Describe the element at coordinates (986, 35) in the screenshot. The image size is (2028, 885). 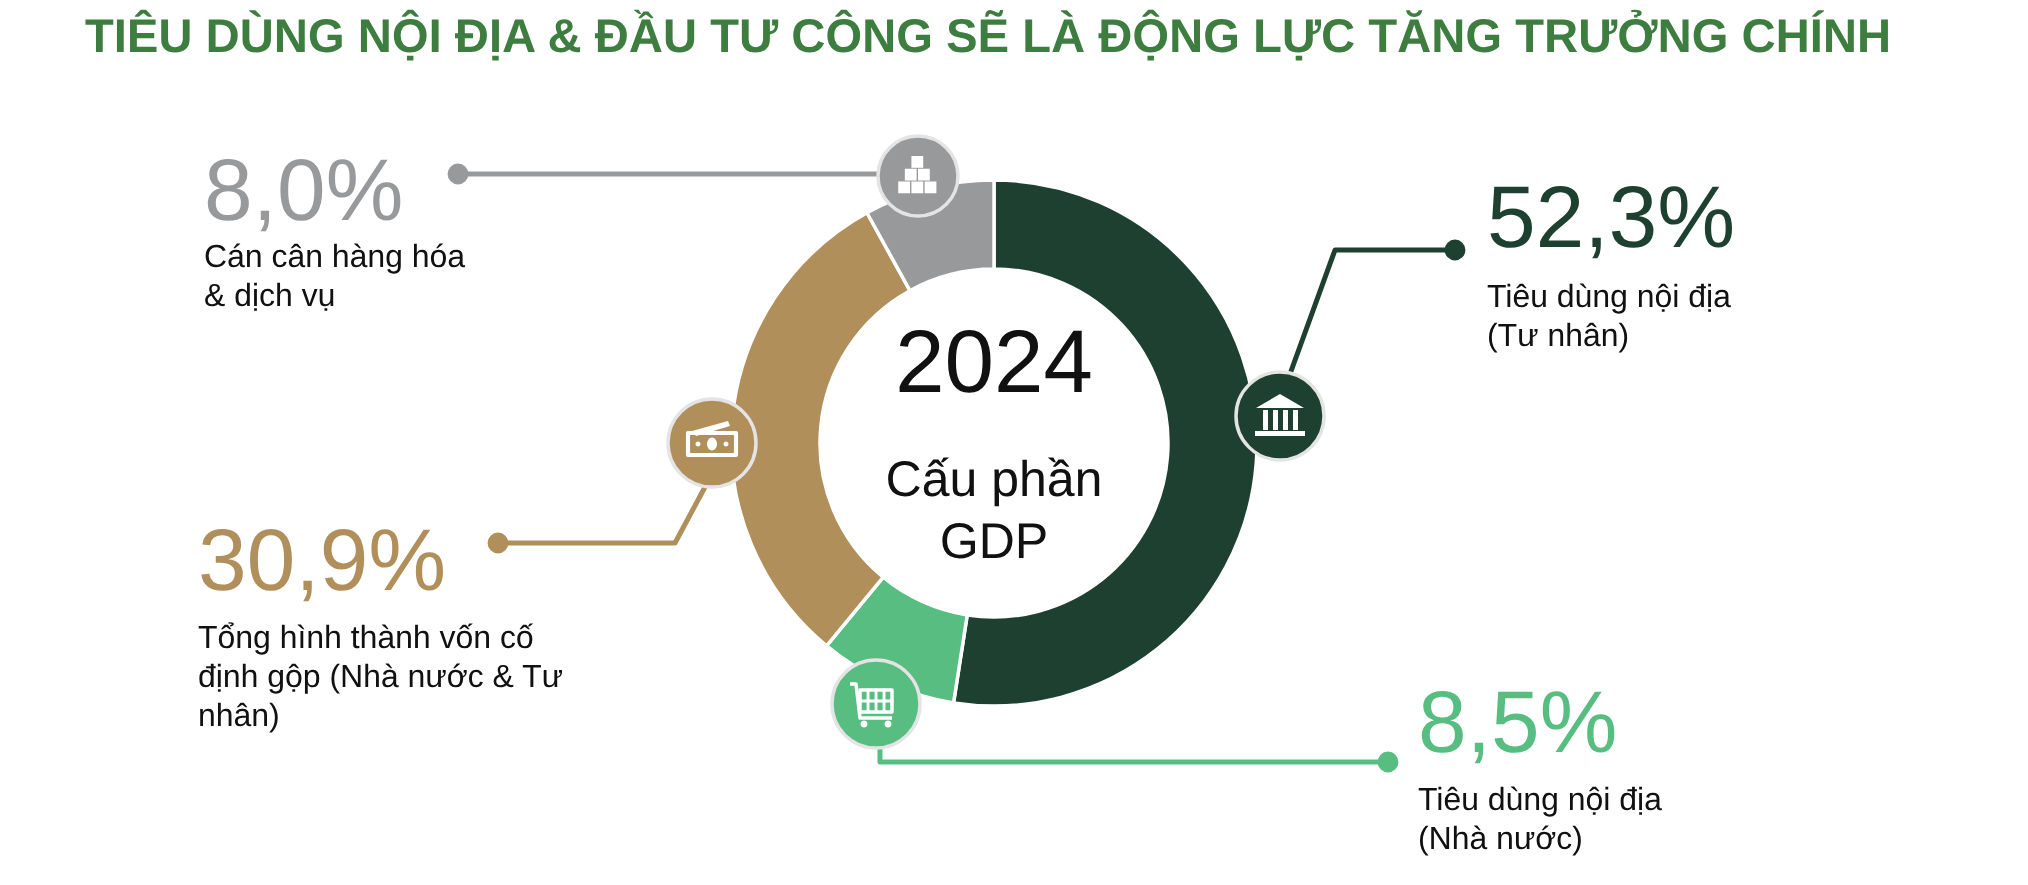
I see `chart-title: TIÊU DÙNG NỘI ĐỊA & ĐẦU TƯ CÔNG SẼ LÀ ĐỘNG LỰC TĂNG TRƯỞNG CHÍNH` at that location.